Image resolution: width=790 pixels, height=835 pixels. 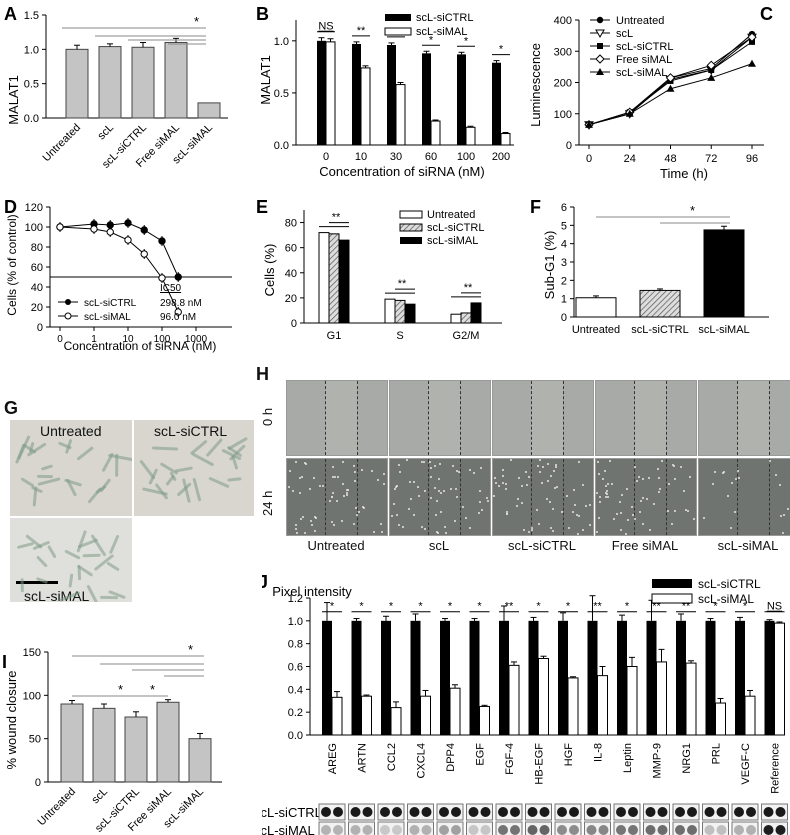 What do you see at coordinates (295, 713) in the screenshot?
I see `j-y-tick-label: 0.2` at bounding box center [295, 713].